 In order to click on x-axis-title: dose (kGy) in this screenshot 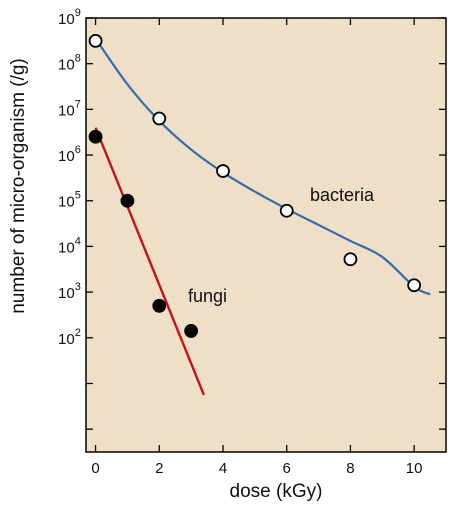, I will do `click(276, 491)`.